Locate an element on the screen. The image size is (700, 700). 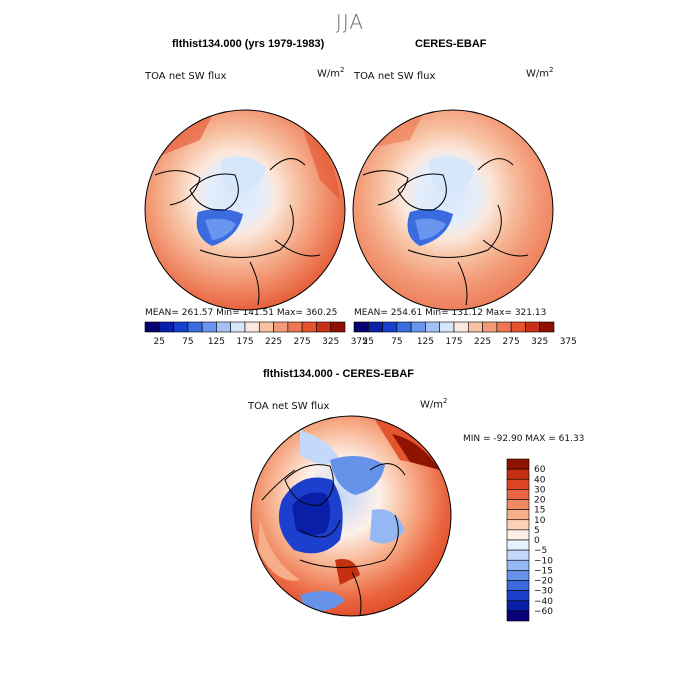
panel-1-stats: MEAN= 261.57 Min= 141.51 Max= 360.25 is located at coordinates (241, 313).